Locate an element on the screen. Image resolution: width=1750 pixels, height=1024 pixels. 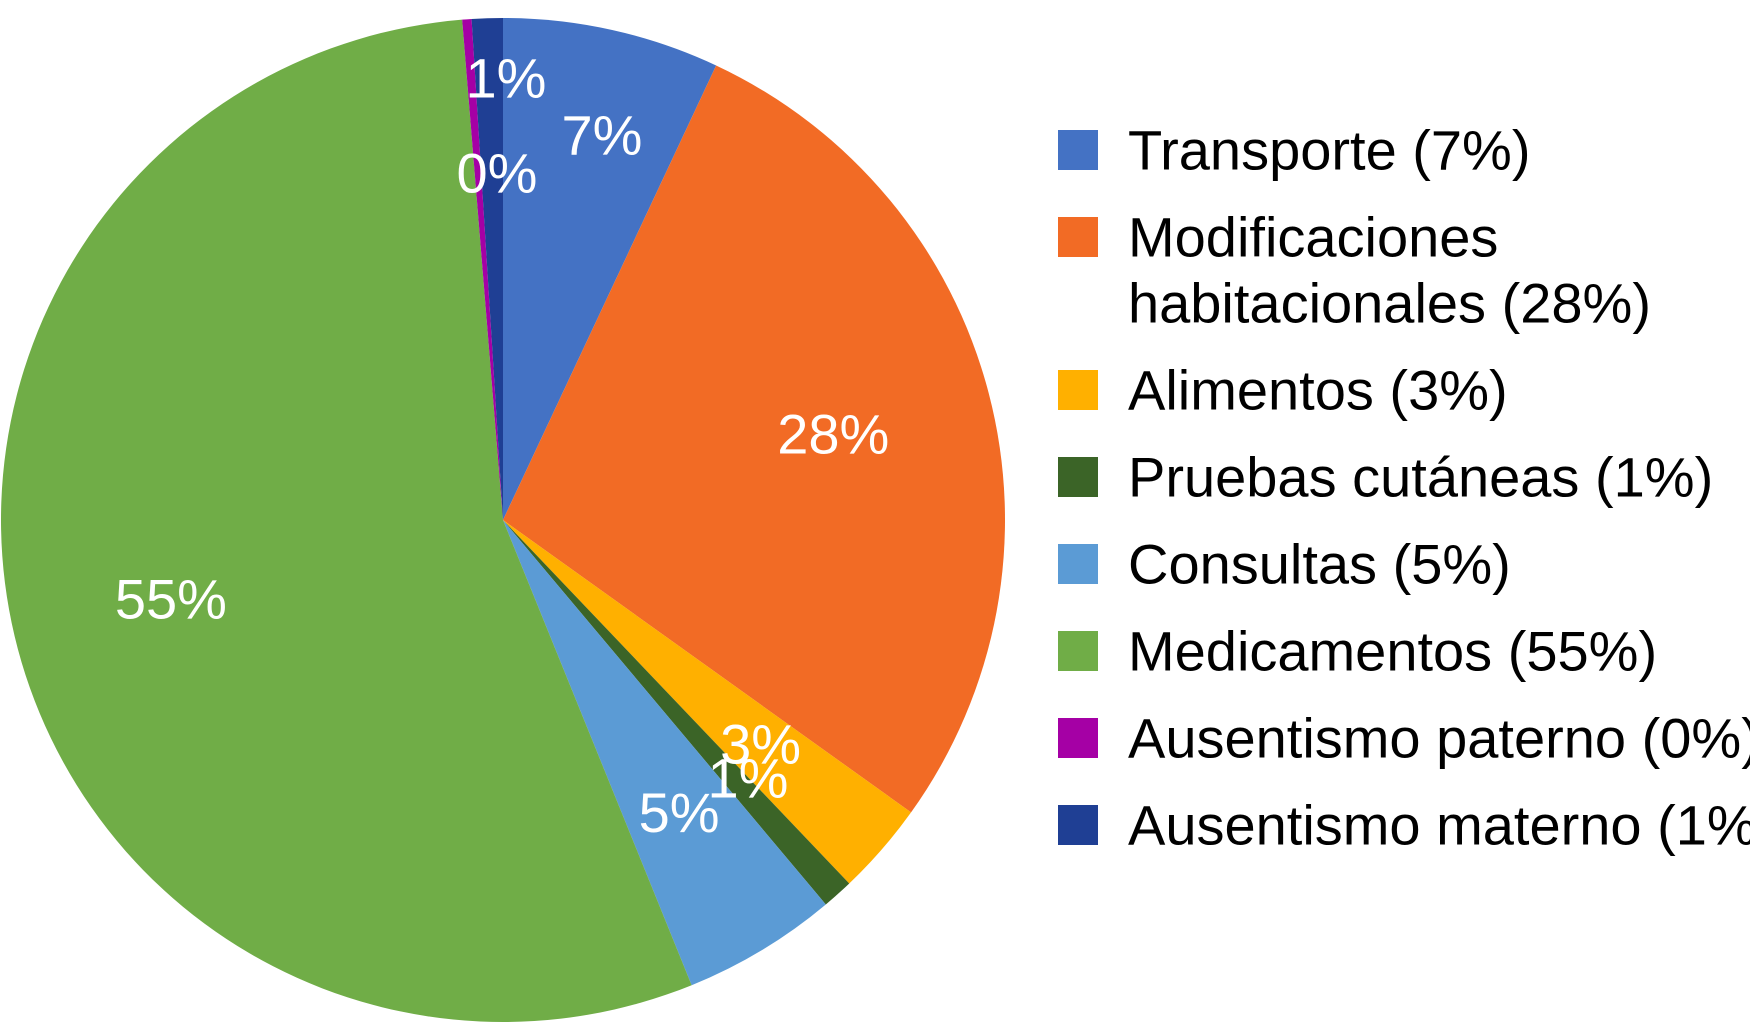
legend-item-label: Consultas (5%) is located at coordinates (1319, 564).